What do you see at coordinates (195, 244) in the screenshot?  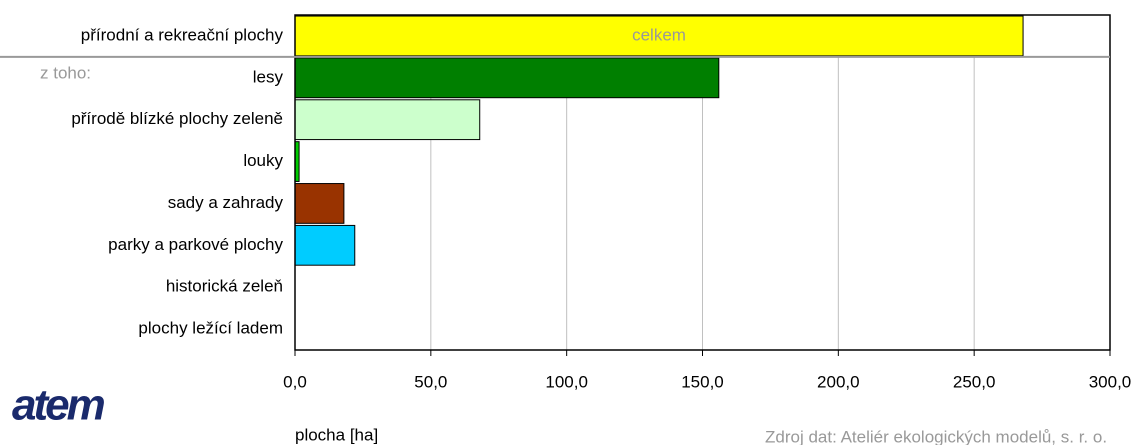 I see `y-tick-label: parky a parkové plochy` at bounding box center [195, 244].